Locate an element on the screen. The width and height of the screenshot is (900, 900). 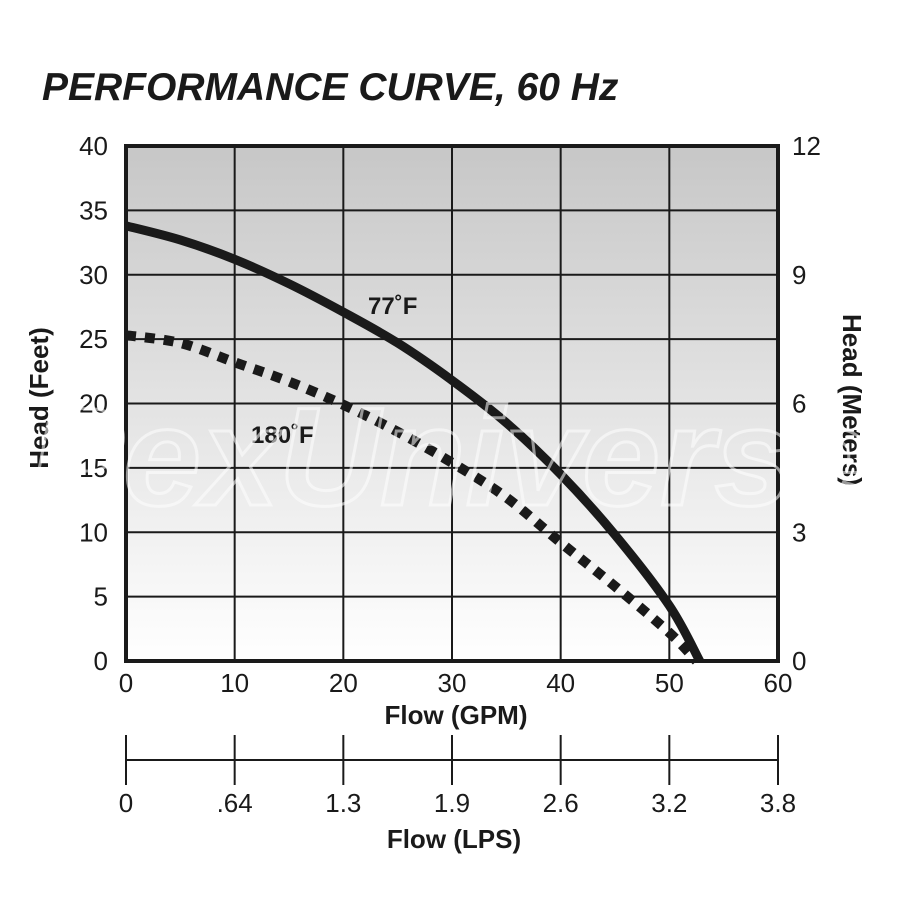
y-tick-label: 15 is located at coordinates (93, 468).